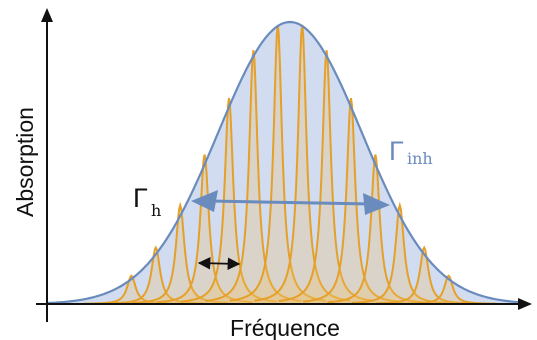 Image resolution: width=537 pixels, height=340 pixels. I want to click on x-axis-arrowhead, so click(525, 304).